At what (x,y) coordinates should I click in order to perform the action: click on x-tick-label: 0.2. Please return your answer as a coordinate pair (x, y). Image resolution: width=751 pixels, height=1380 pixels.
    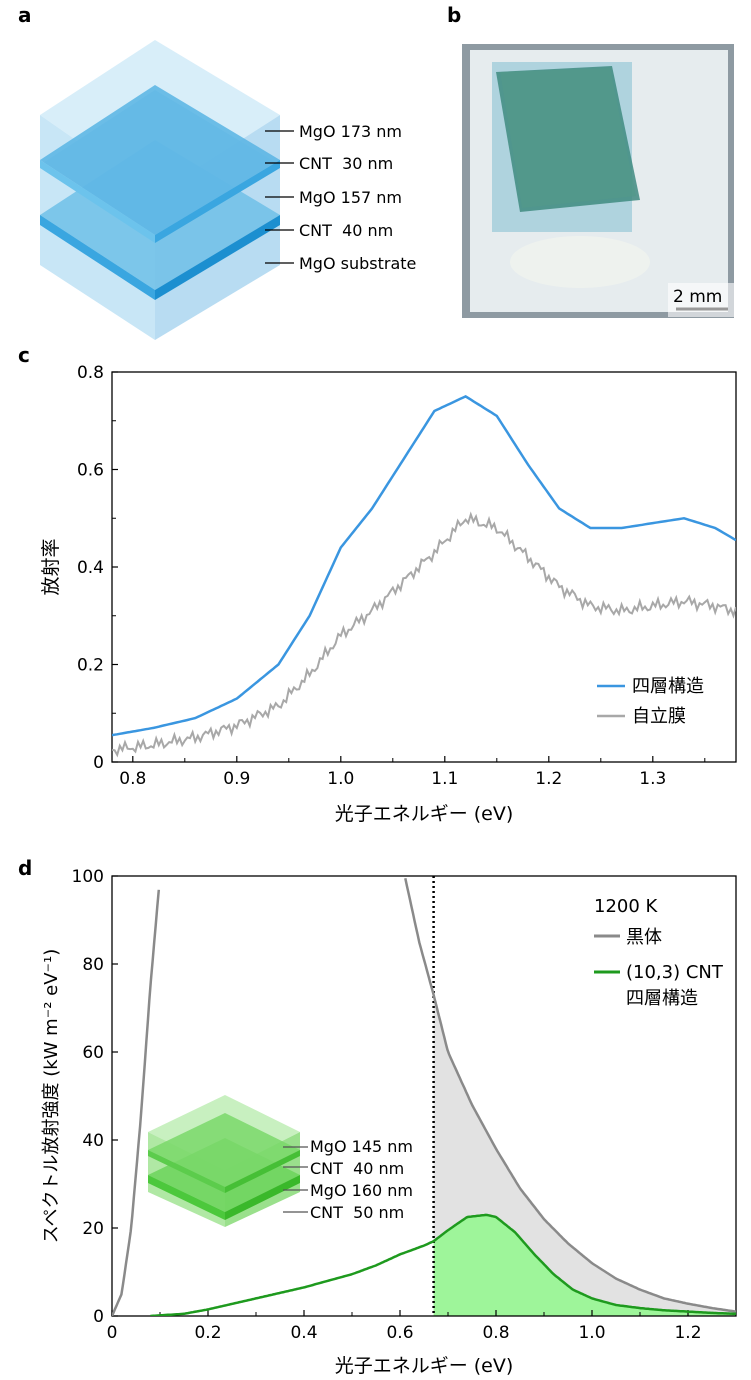
    Looking at the image, I should click on (207, 1333).